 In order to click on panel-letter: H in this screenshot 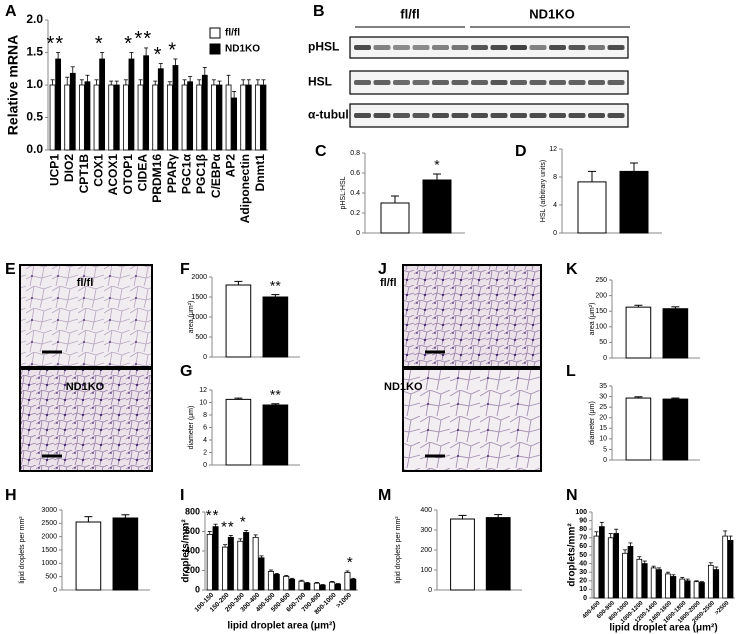, I will do `click(11, 495)`.